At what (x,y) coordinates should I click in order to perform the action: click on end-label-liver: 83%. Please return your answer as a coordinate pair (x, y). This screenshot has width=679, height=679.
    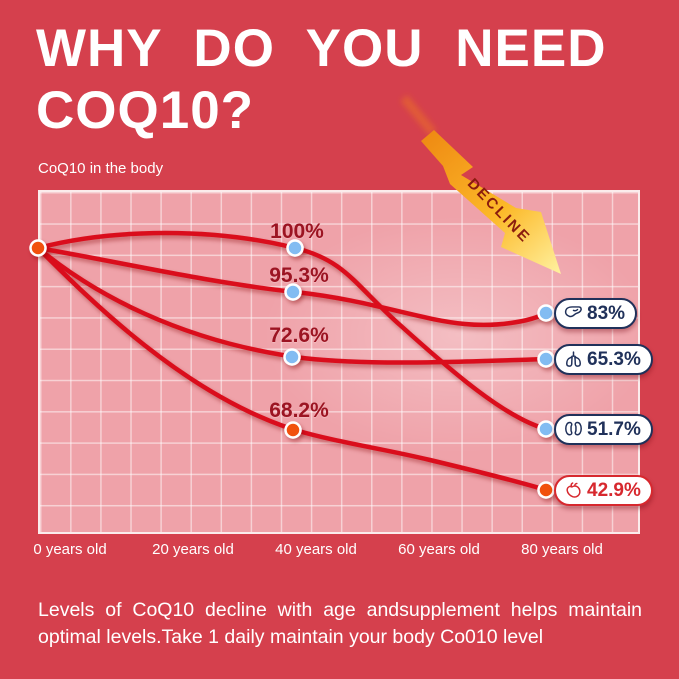
    Looking at the image, I should click on (596, 313).